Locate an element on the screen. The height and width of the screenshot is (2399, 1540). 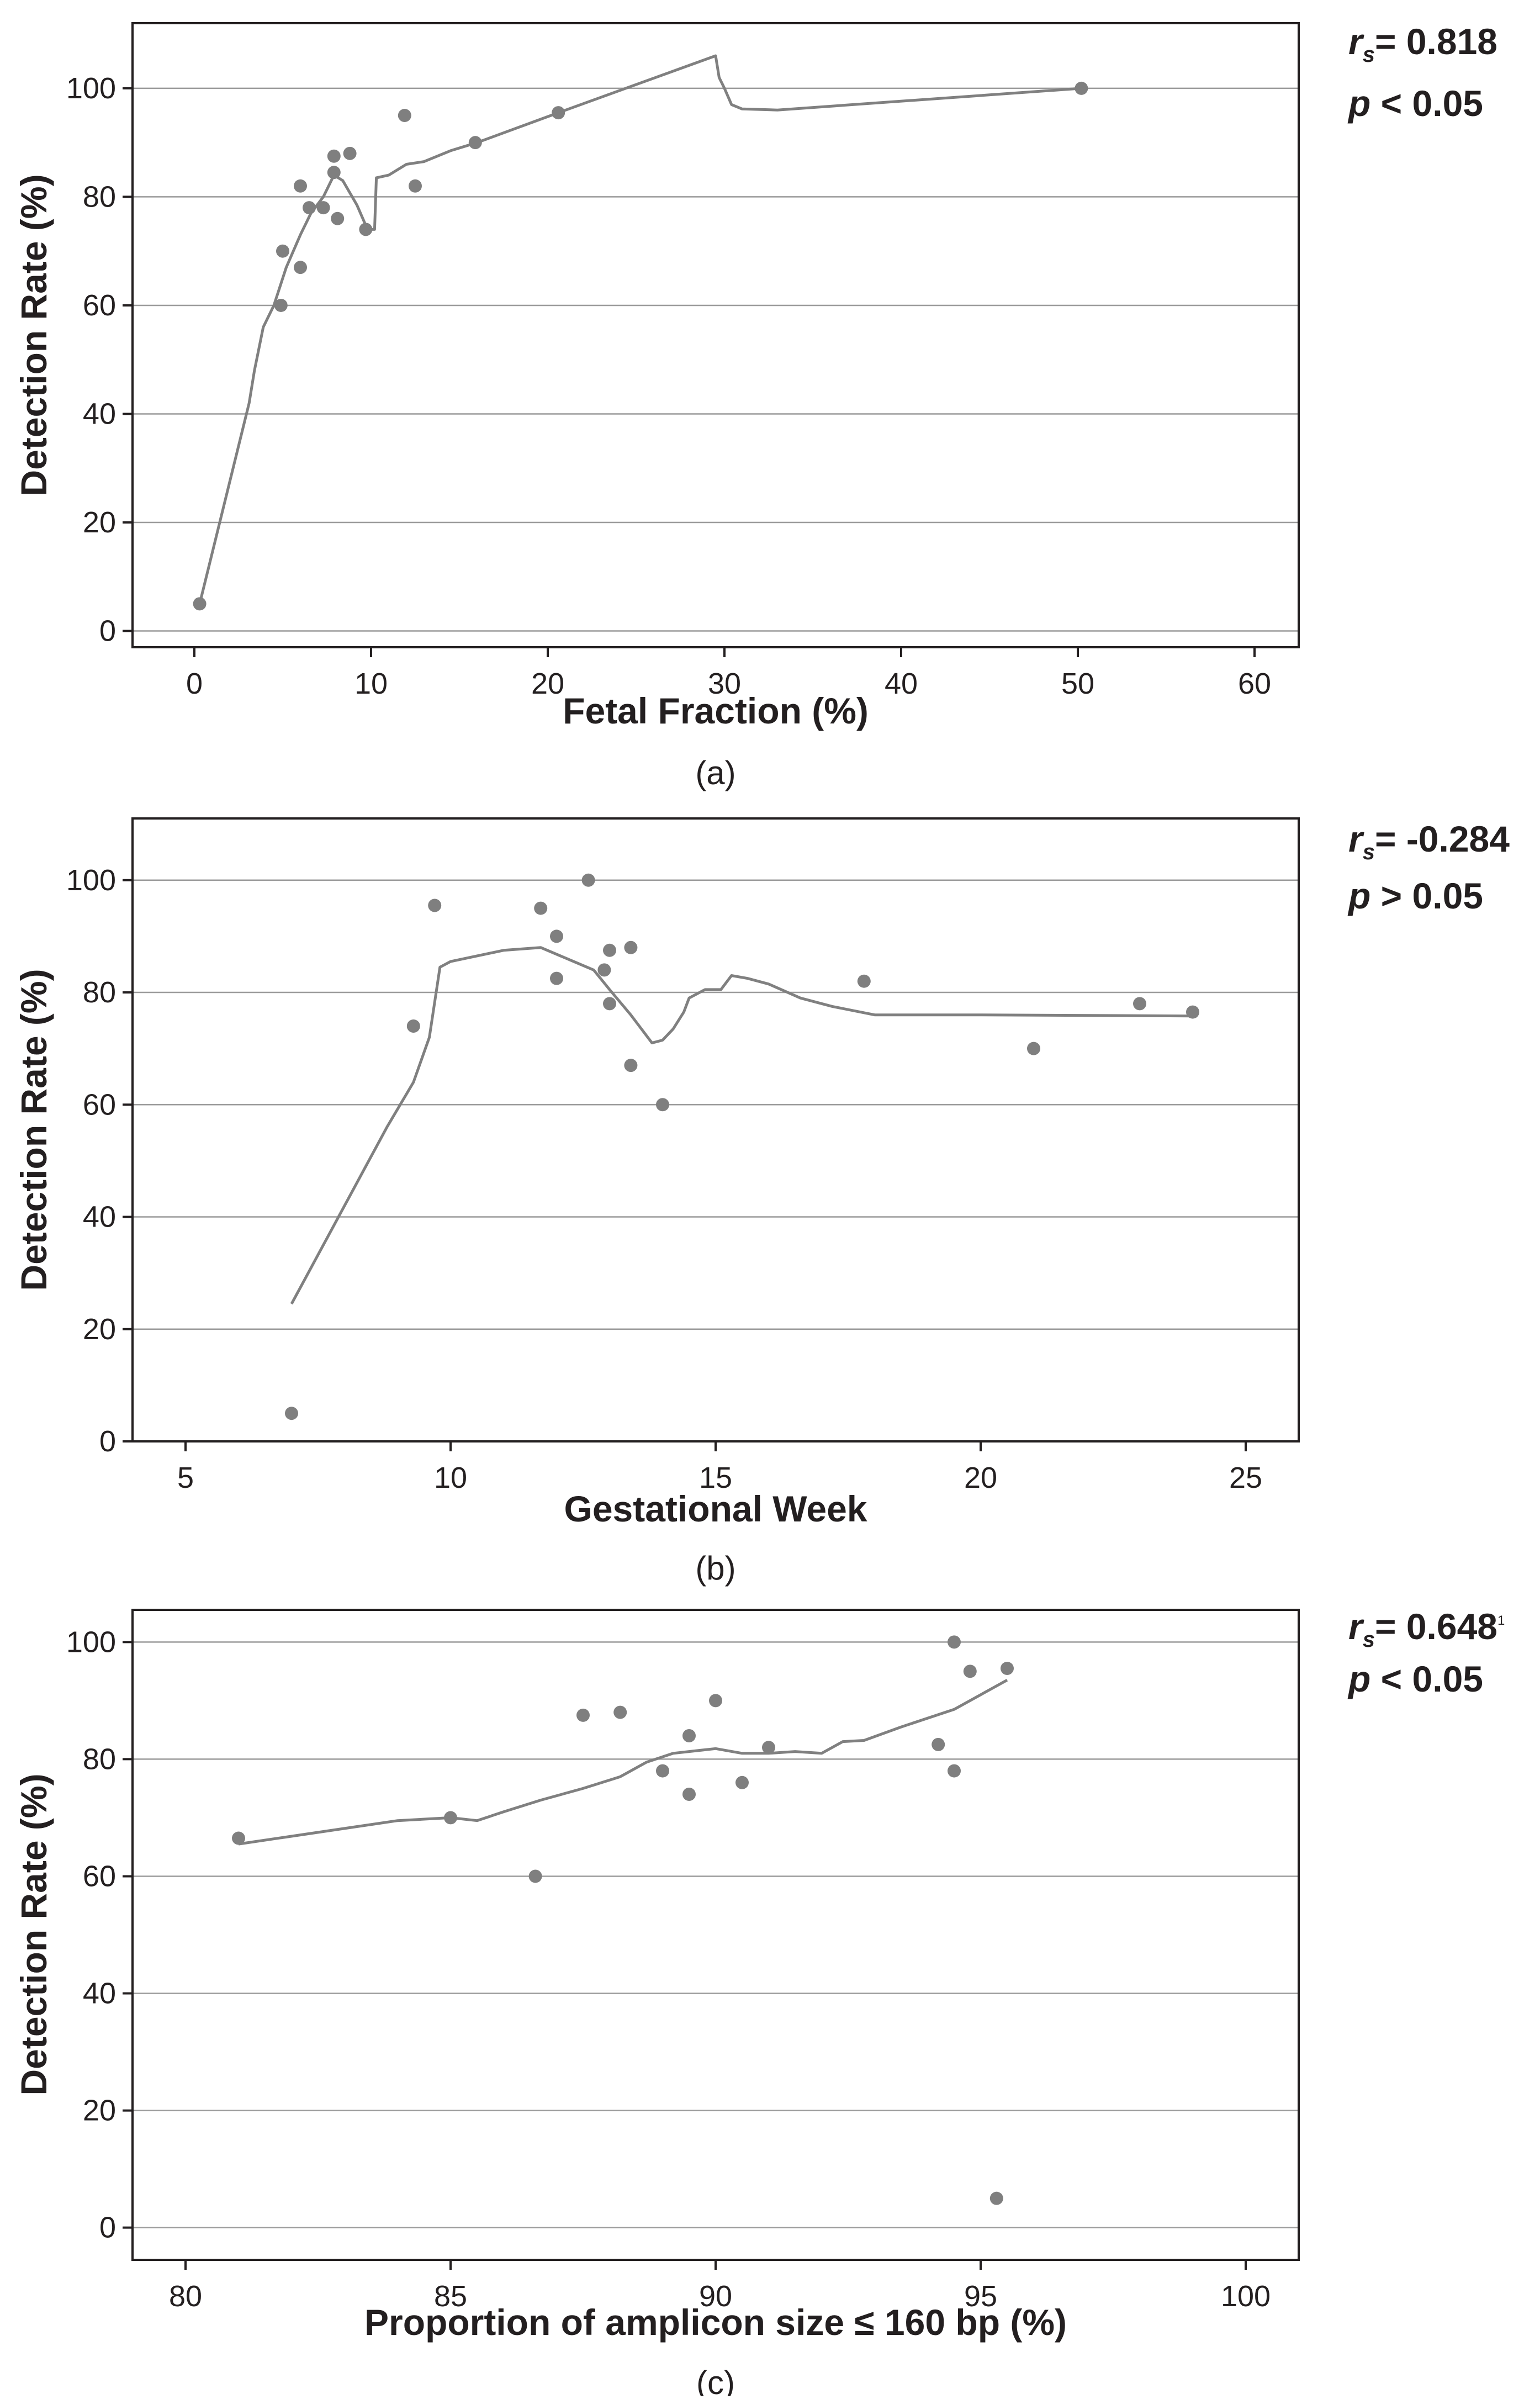
x-tick-label: 5 is located at coordinates (185, 1478).